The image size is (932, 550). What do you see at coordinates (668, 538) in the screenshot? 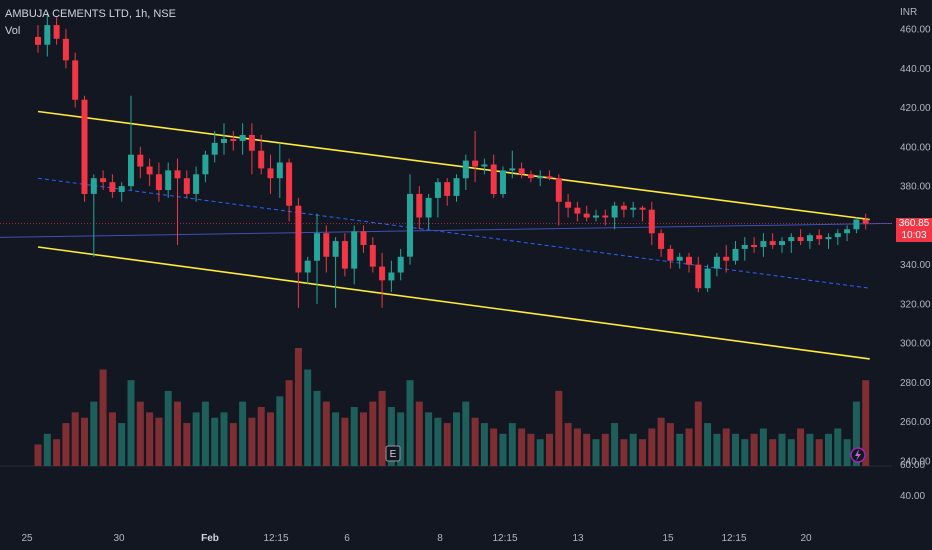
I see `time-tick: 15` at bounding box center [668, 538].